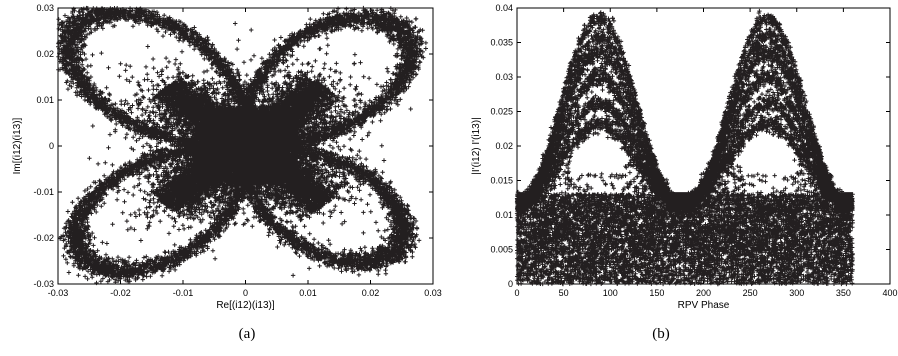  I want to click on chart-b-x-tick-label: 50, so click(564, 293).